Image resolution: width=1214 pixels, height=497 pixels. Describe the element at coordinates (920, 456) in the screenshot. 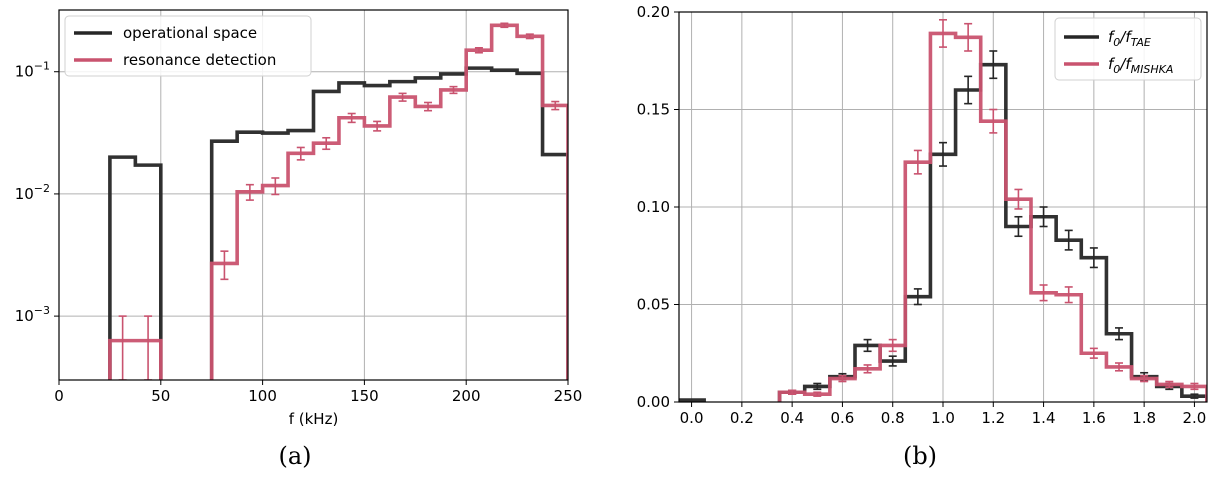

I see `panel-label: (b)` at that location.